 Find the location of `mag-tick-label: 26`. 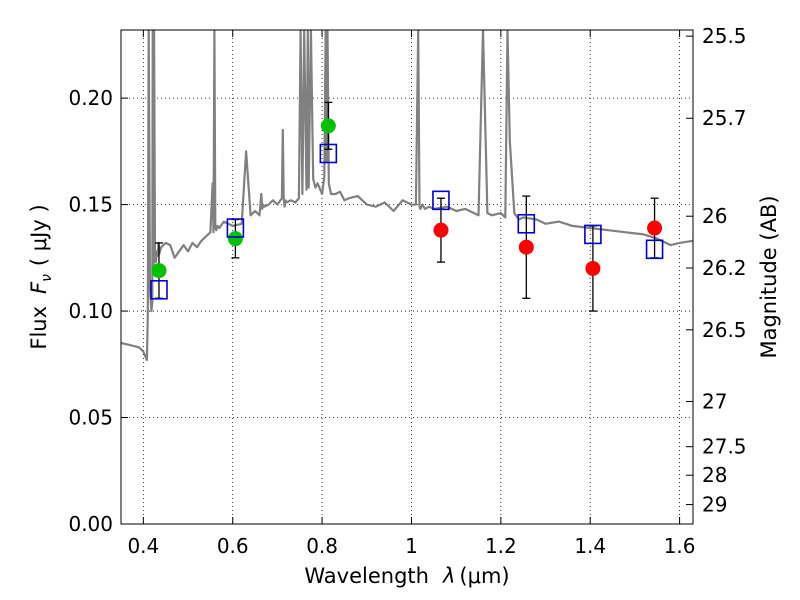

mag-tick-label: 26 is located at coordinates (714, 216).